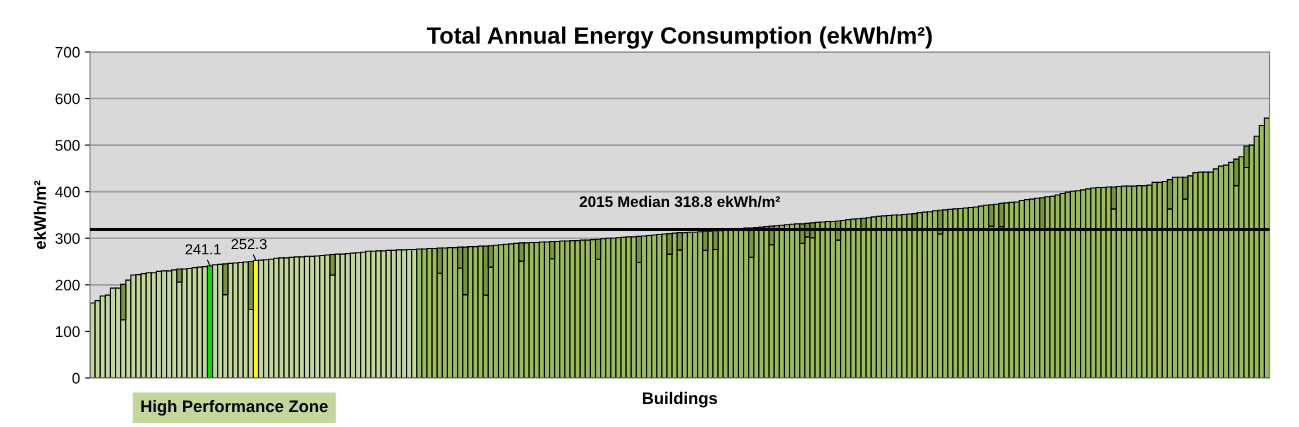  What do you see at coordinates (249, 244) in the screenshot?
I see `data-label: 252.3` at bounding box center [249, 244].